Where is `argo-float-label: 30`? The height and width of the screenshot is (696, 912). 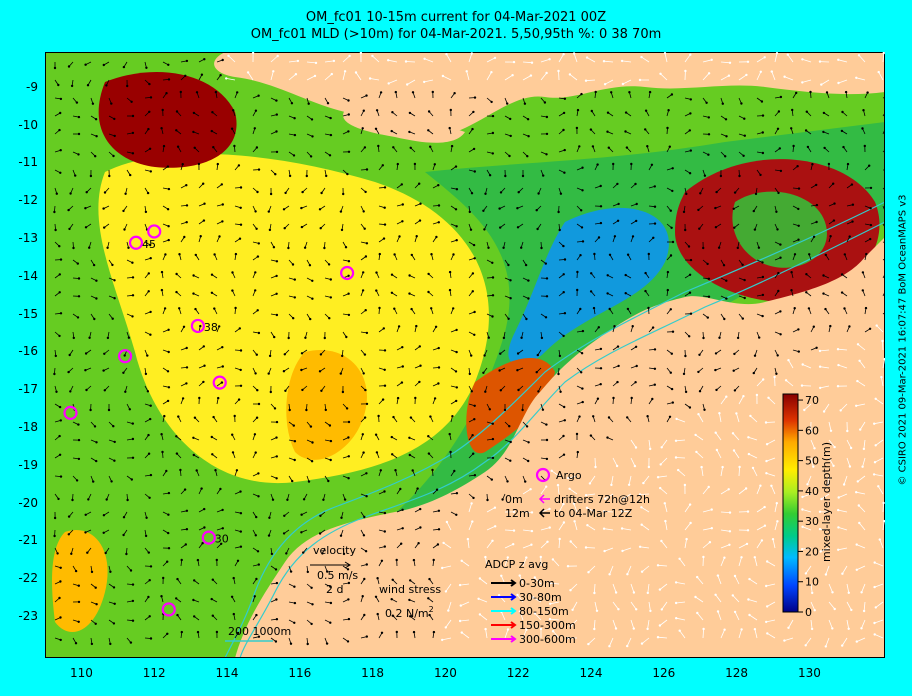 argo-float-label: 30 is located at coordinates (222, 539).